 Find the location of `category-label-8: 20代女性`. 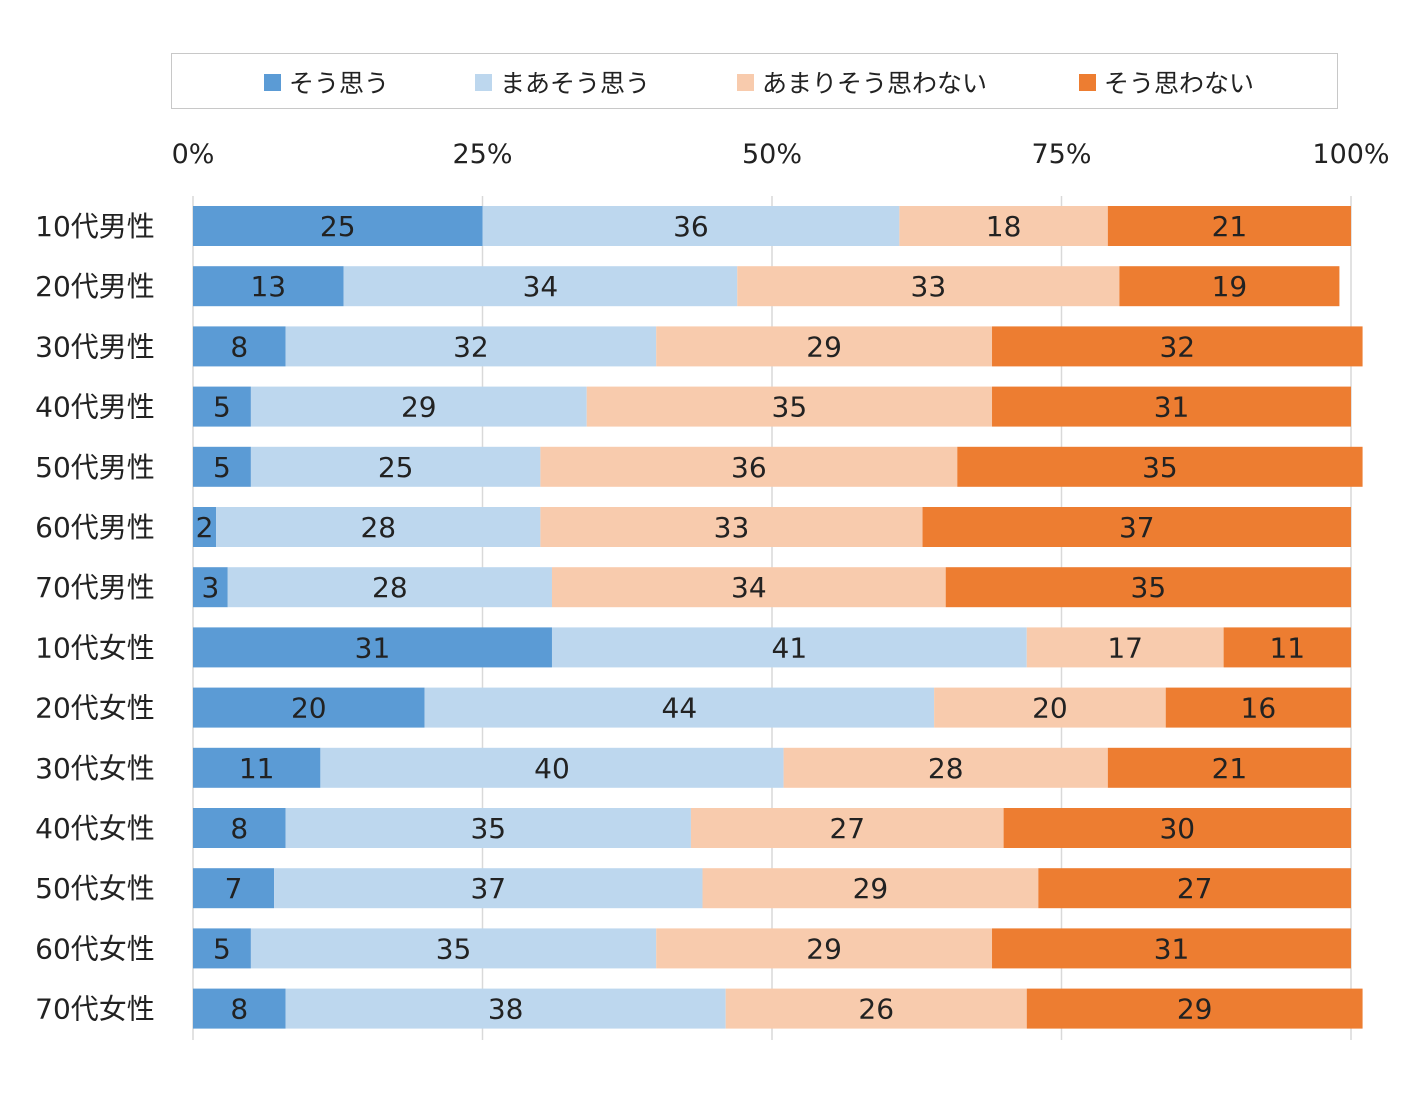

category-label-8: 20代女性 is located at coordinates (95, 708).